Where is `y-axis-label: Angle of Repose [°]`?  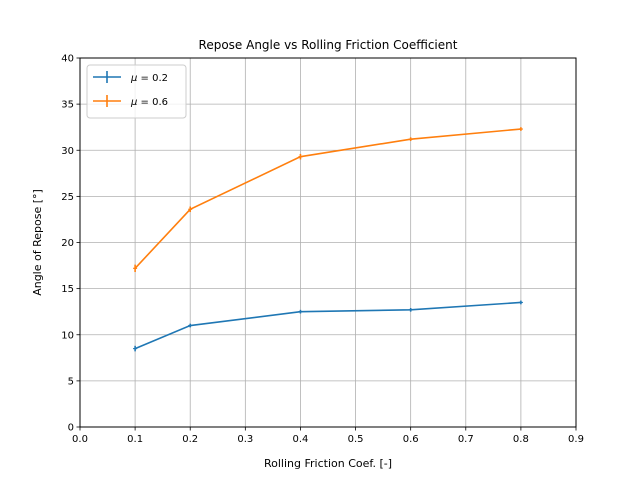
y-axis-label: Angle of Repose [°] is located at coordinates (37, 242).